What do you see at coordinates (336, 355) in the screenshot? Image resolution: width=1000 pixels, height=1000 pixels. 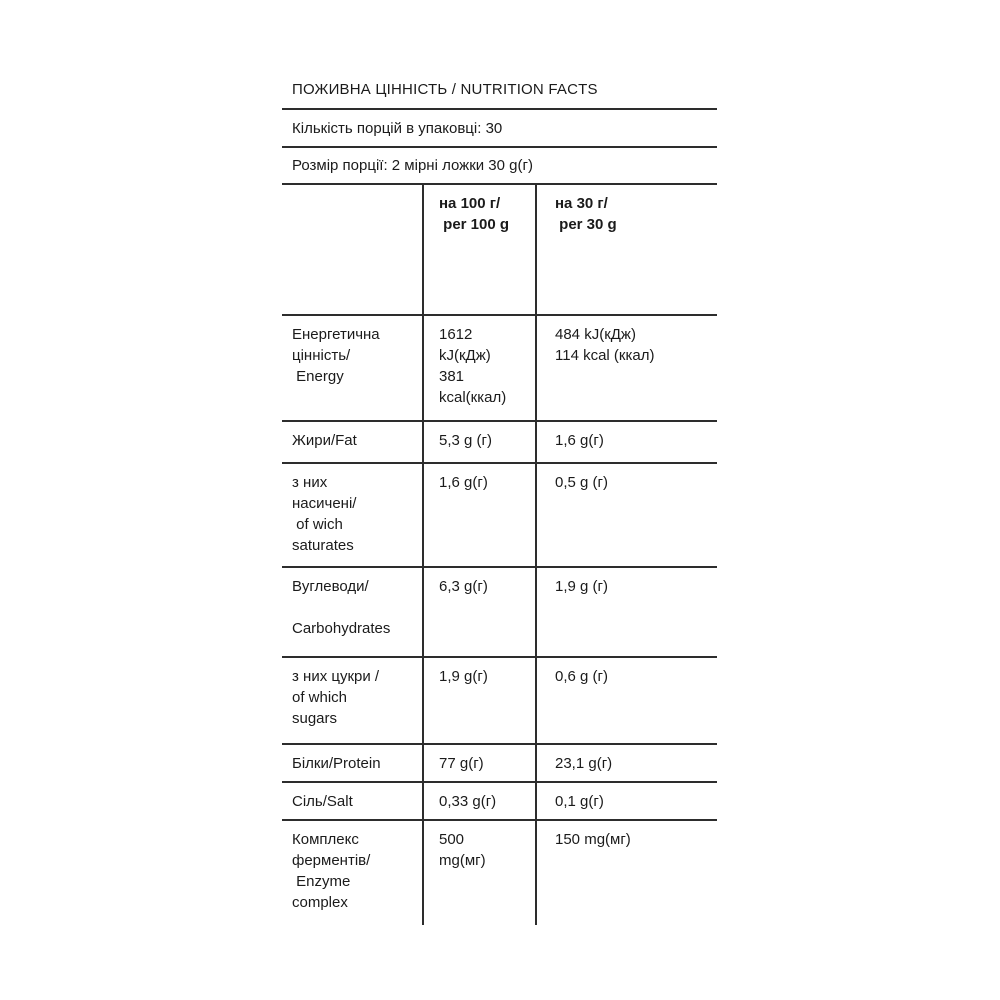 I see `row-label: Енергетична цінність/ Energy` at bounding box center [336, 355].